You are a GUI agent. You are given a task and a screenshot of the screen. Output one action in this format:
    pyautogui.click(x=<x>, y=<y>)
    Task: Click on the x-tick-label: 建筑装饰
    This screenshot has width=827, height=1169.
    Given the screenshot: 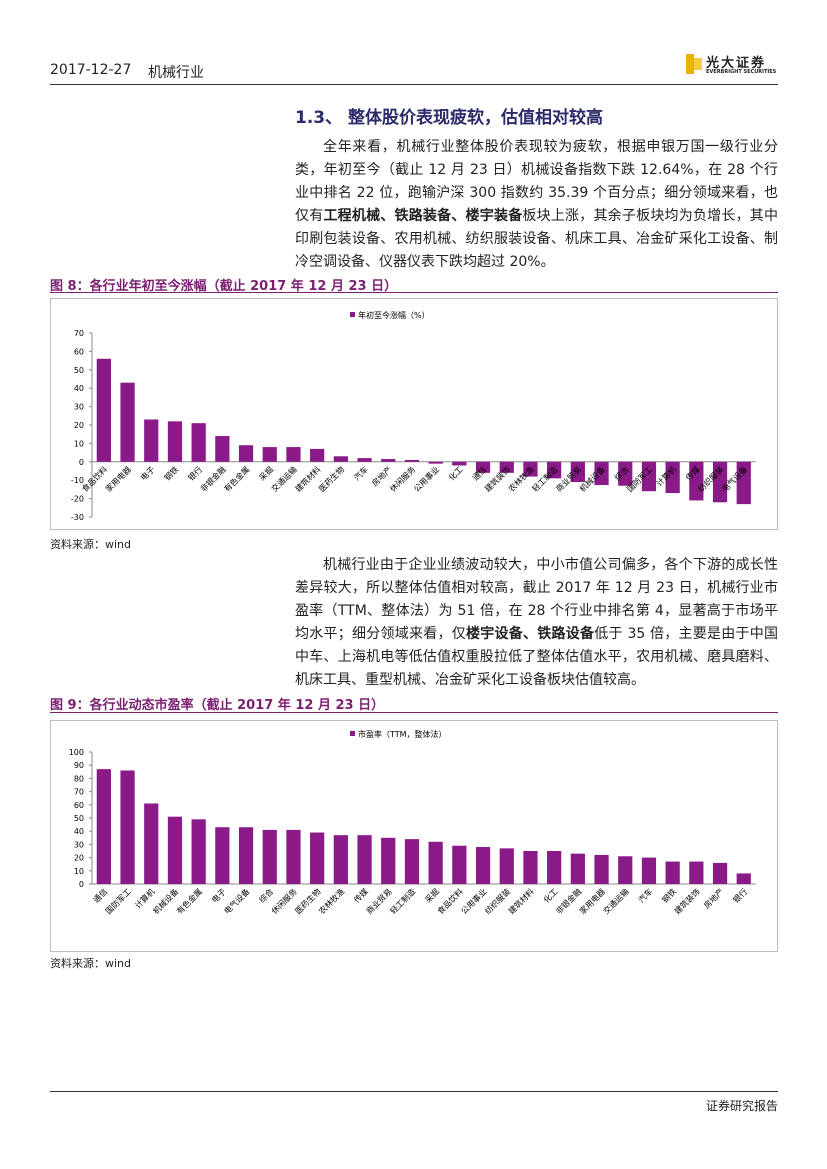 What is the action you would take?
    pyautogui.click(x=687, y=901)
    